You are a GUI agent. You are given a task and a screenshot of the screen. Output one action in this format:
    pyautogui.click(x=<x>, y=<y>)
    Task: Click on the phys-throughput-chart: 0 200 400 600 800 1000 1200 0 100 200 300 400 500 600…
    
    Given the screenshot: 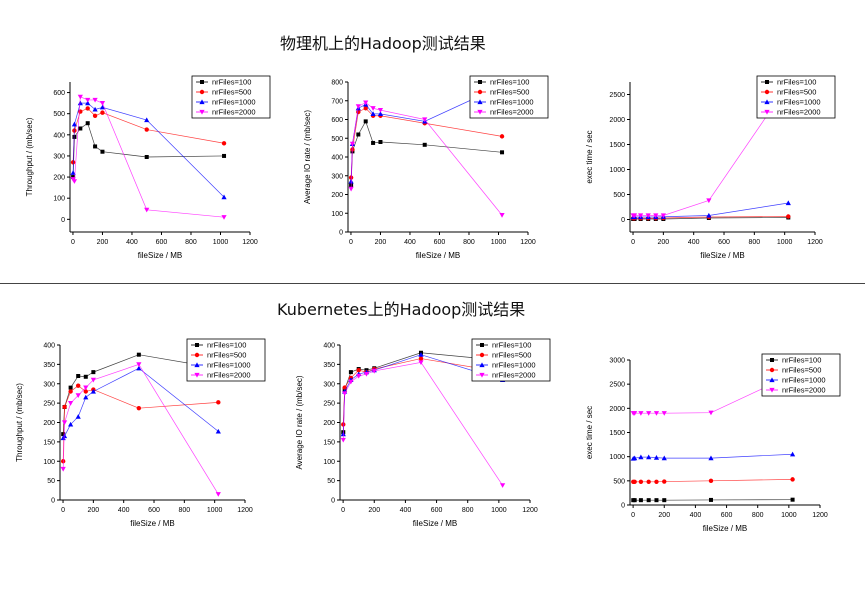 What is the action you would take?
    pyautogui.click(x=148, y=167)
    